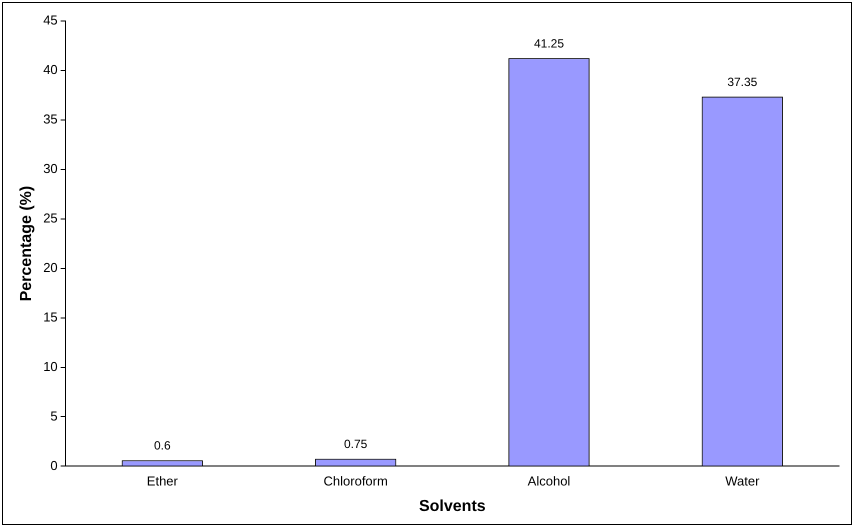  What do you see at coordinates (452, 506) in the screenshot?
I see `x-axis-title: Solvents` at bounding box center [452, 506].